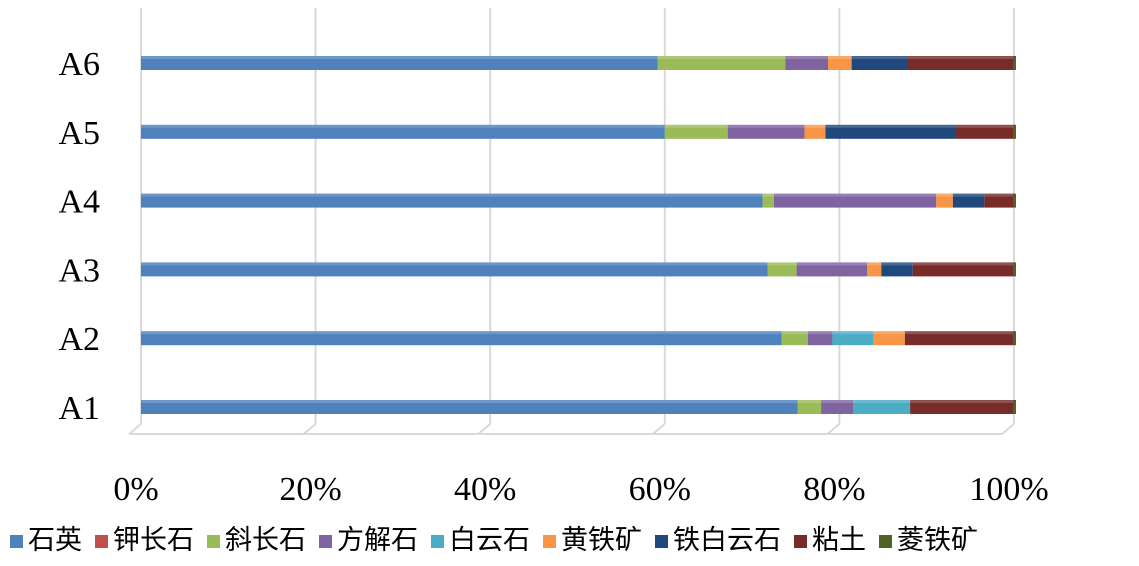  Describe the element at coordinates (1008, 489) in the screenshot. I see `x-tick-label: 100%` at that location.